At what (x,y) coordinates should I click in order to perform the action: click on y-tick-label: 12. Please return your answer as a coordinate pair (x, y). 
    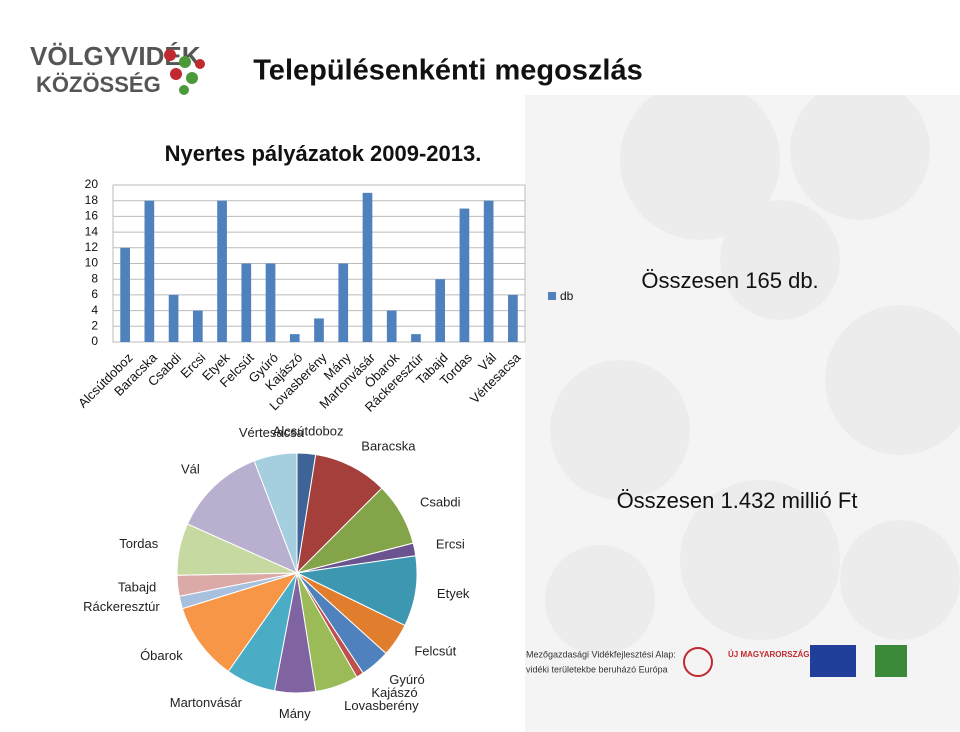
    Looking at the image, I should click on (92, 247).